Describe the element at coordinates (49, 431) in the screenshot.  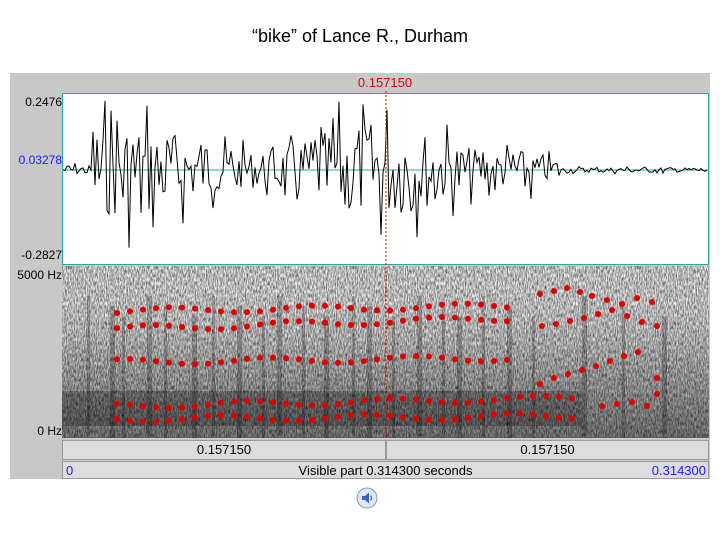
I see `spectrogram-ybottom-label: 0 Hz` at that location.